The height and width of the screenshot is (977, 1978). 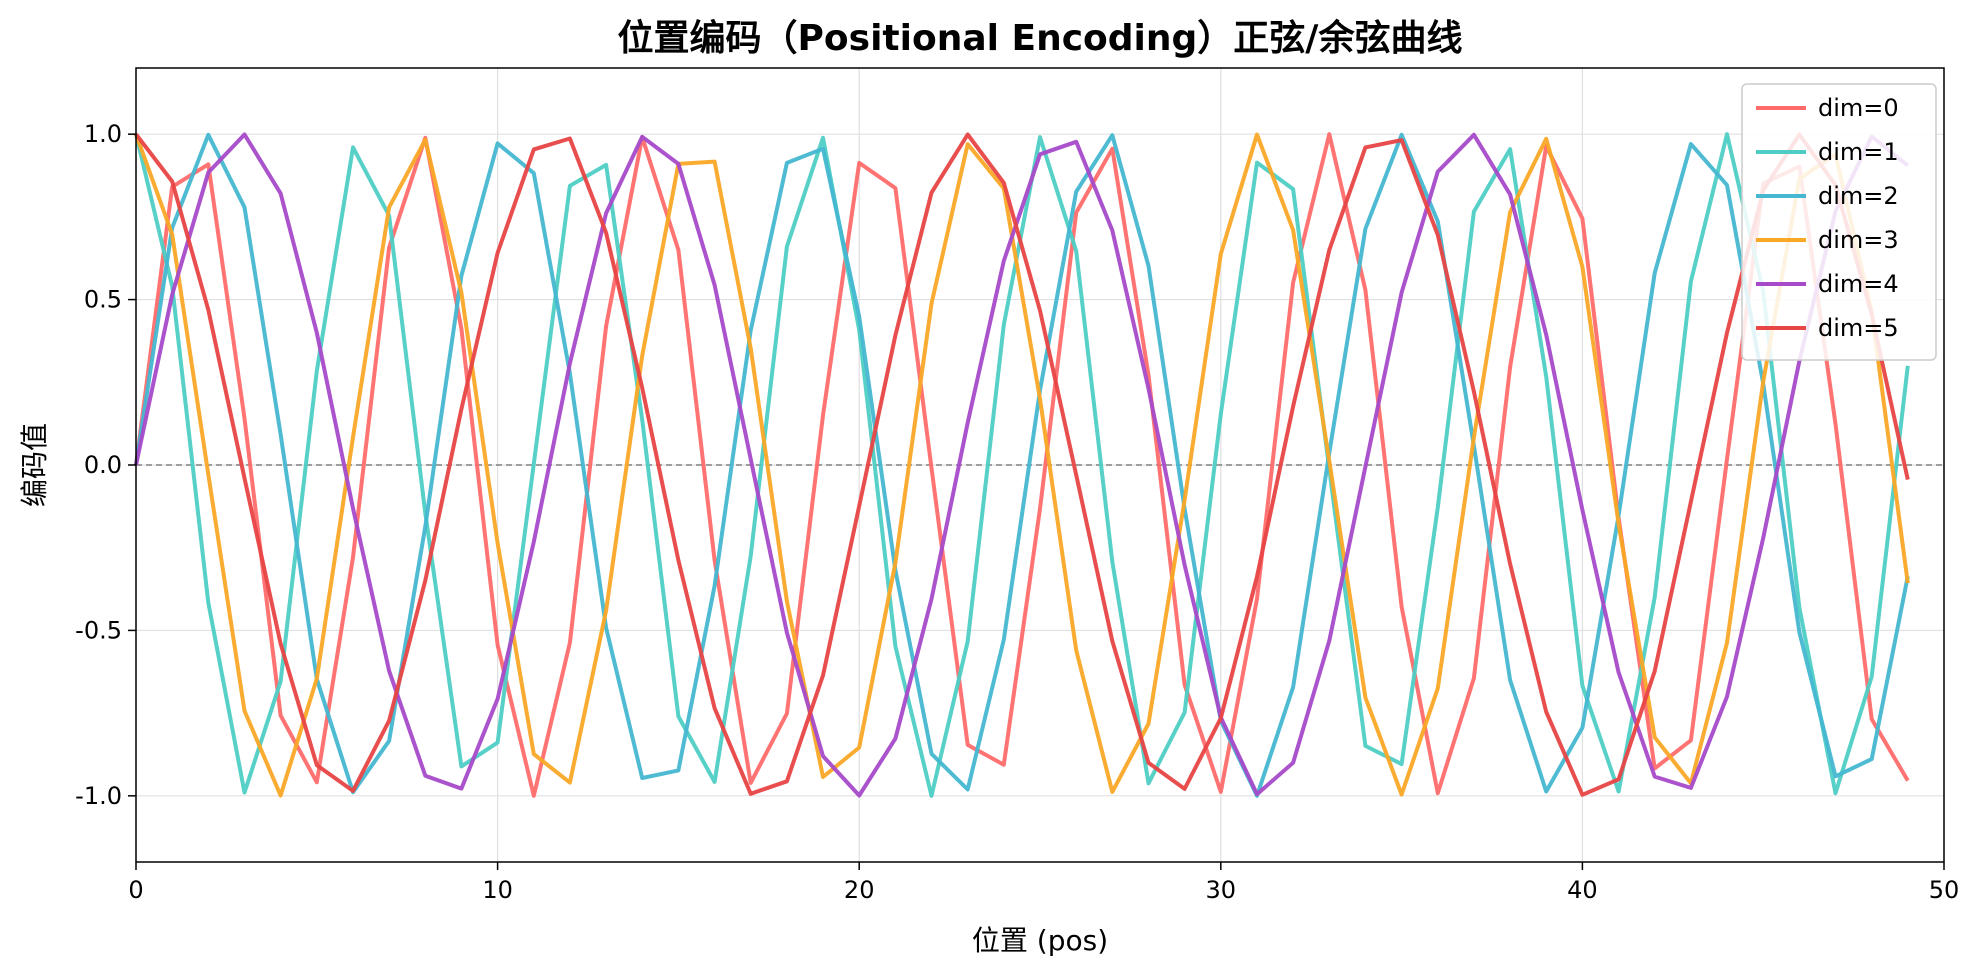 What do you see at coordinates (1040, 38) in the screenshot?
I see `chart-title: 位置编码（Positional Encoding）正弦/余弦曲线` at bounding box center [1040, 38].